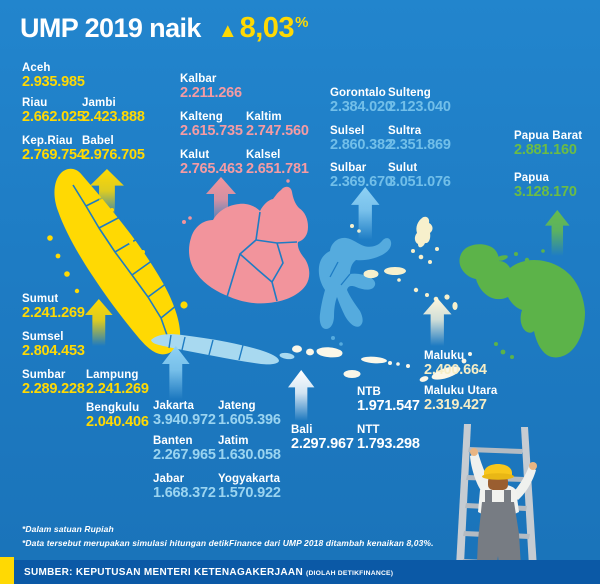 This screenshot has height=584, width=600. What do you see at coordinates (36, 68) in the screenshot?
I see `province-name: Aceh` at bounding box center [36, 68].